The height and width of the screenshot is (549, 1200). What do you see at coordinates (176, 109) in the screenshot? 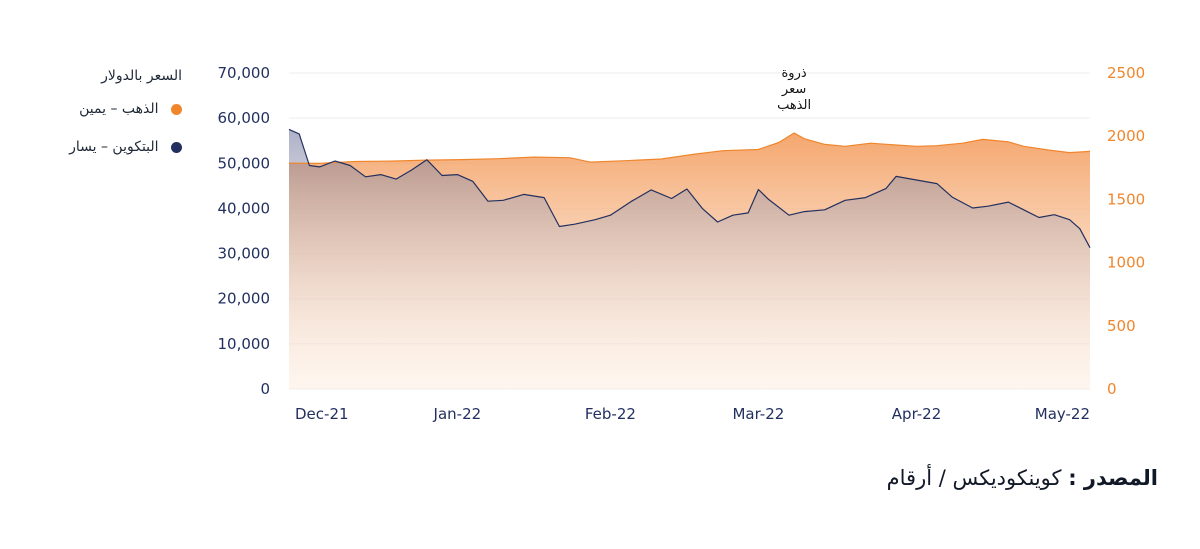
I see `gold-dot-icon` at bounding box center [176, 109].